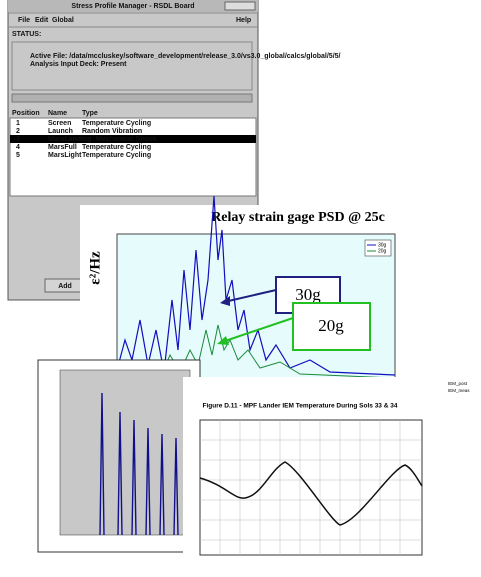  I want to click on legend-label: 30g, so click(382, 245).